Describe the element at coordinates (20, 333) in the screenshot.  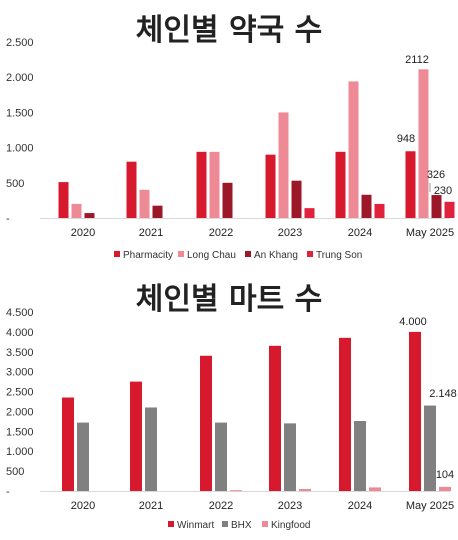
I see `y-tick-label: 4.000` at that location.